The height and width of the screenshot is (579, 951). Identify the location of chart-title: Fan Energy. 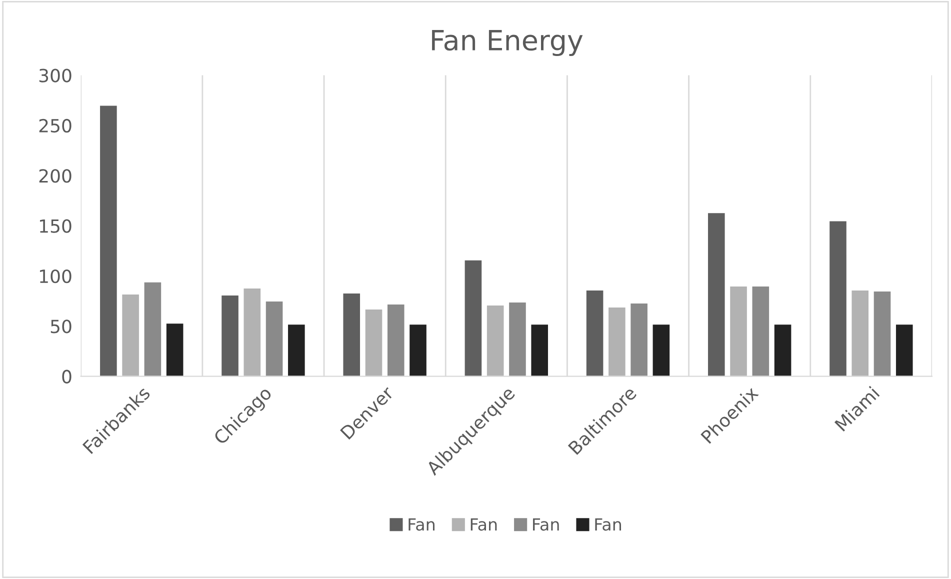
(507, 43).